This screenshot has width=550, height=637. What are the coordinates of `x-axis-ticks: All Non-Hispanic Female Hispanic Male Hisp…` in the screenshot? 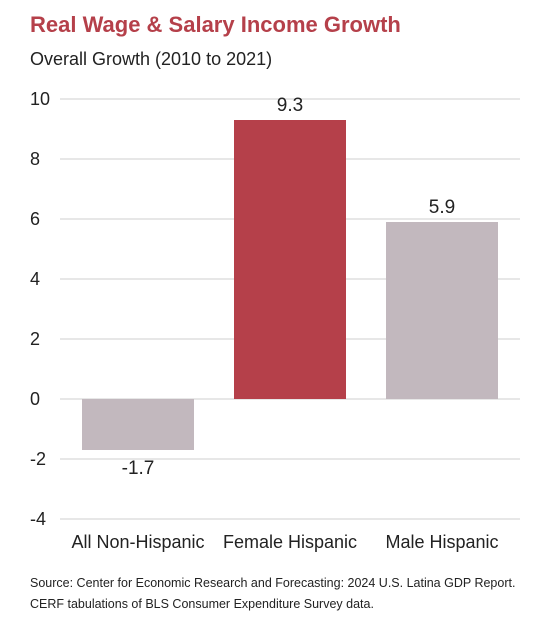 It's located at (284, 542).